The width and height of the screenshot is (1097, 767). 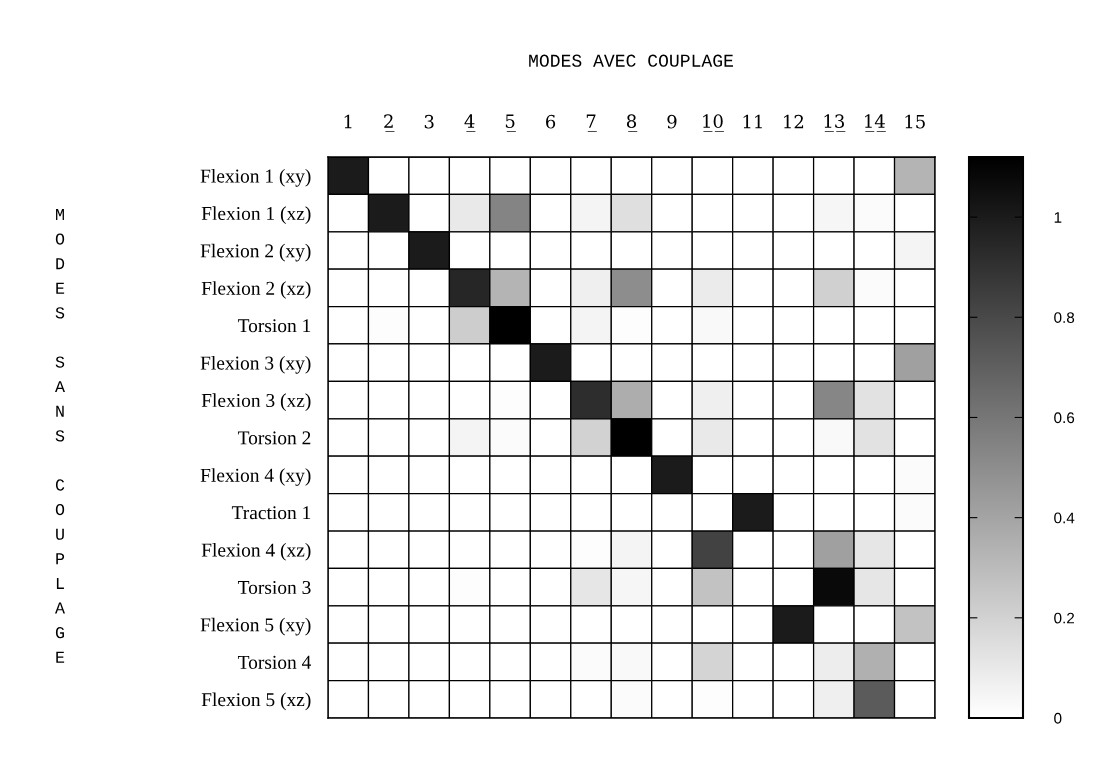 What do you see at coordinates (1058, 718) in the screenshot?
I see `color-bar-label: 0` at bounding box center [1058, 718].